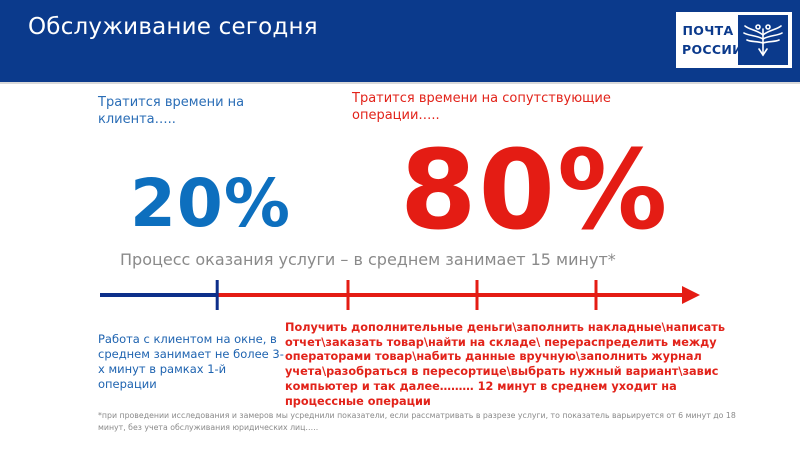 Image resolution: width=800 pixels, height=450 pixels. Describe the element at coordinates (708, 30) in the screenshot. I see `logo-line-1: ПОЧТА` at that location.